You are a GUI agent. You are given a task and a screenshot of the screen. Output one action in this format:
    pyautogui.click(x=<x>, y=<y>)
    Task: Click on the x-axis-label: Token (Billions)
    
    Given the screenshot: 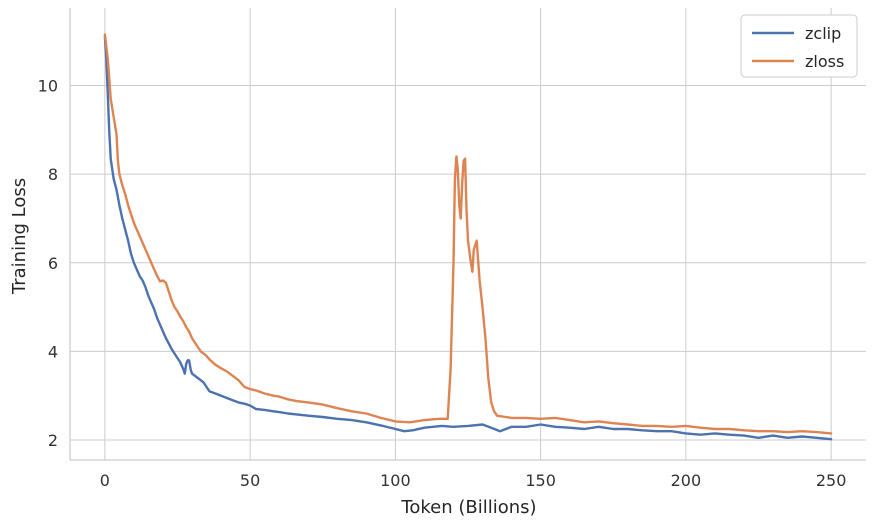 What is the action you would take?
    pyautogui.click(x=468, y=507)
    